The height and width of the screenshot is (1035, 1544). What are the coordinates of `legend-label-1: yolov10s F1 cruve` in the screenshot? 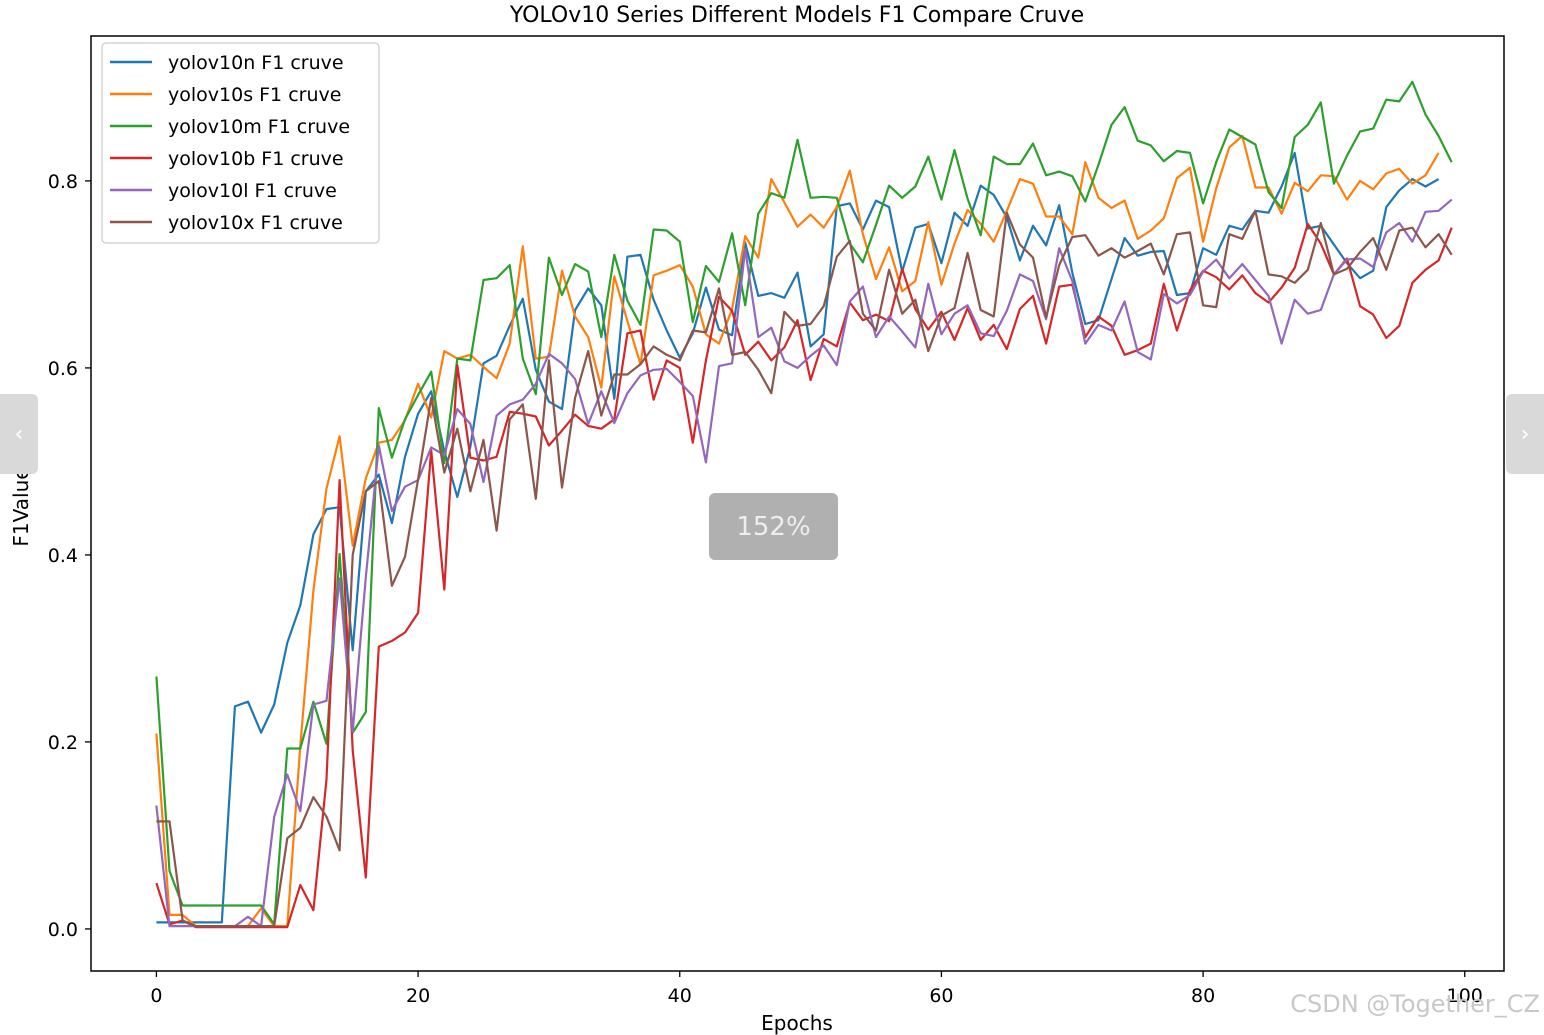 It's located at (254, 95).